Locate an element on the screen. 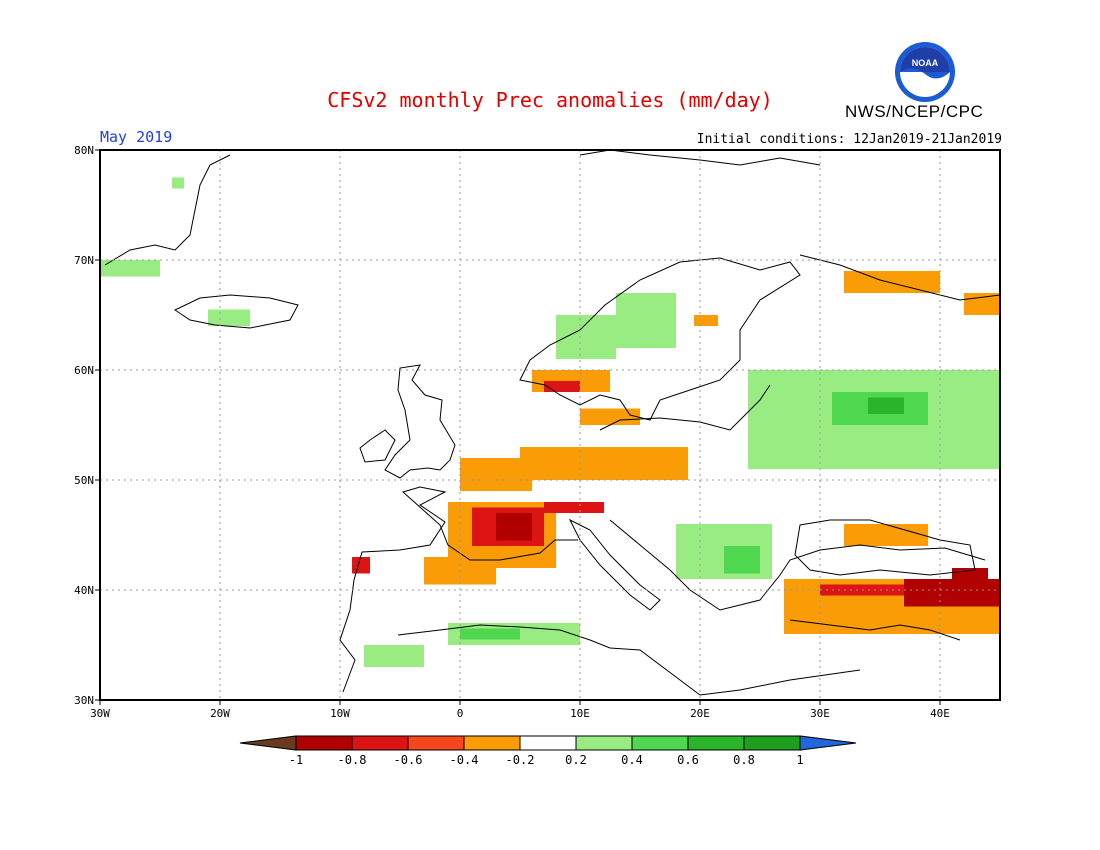  latitude-tick-label: 70N is located at coordinates (84, 260).